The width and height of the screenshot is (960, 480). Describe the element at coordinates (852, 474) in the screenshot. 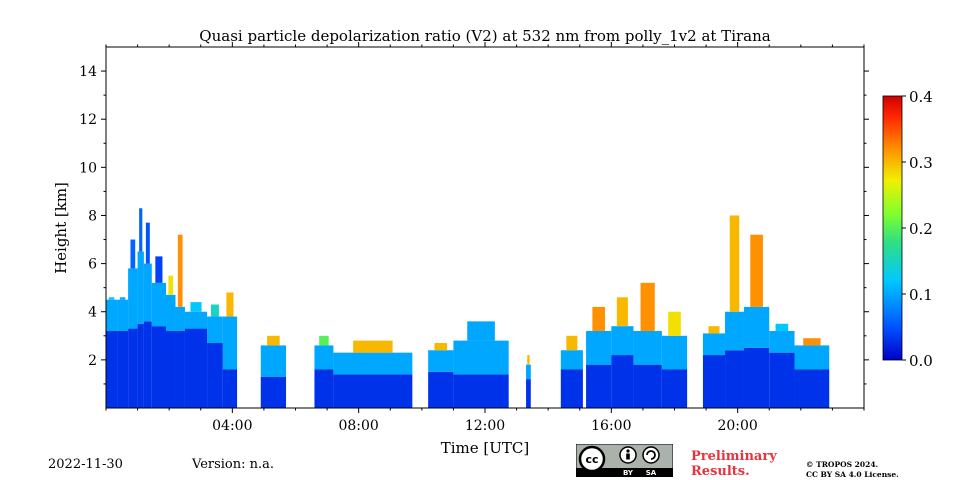

I see `copyright-line-2: CC BY SA 4.0 License.` at that location.